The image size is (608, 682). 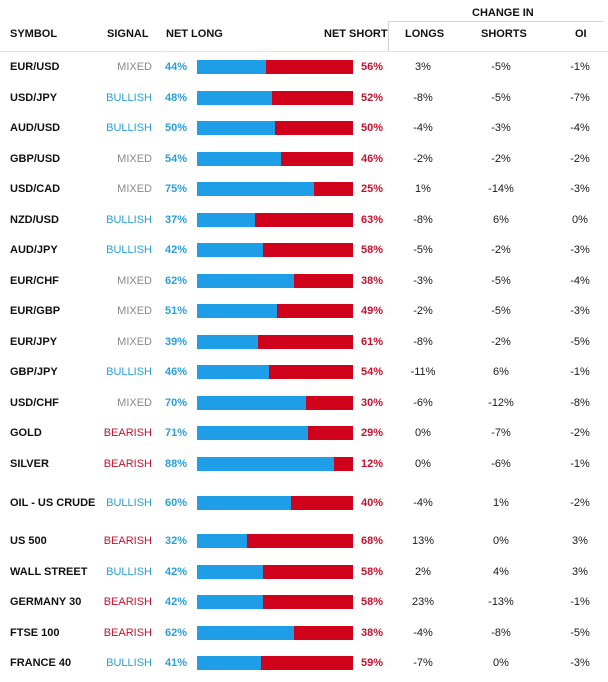 I want to click on table-row: NZD/USD BULLISH 37% 63% -8% 6% 0%, so click(x=304, y=220).